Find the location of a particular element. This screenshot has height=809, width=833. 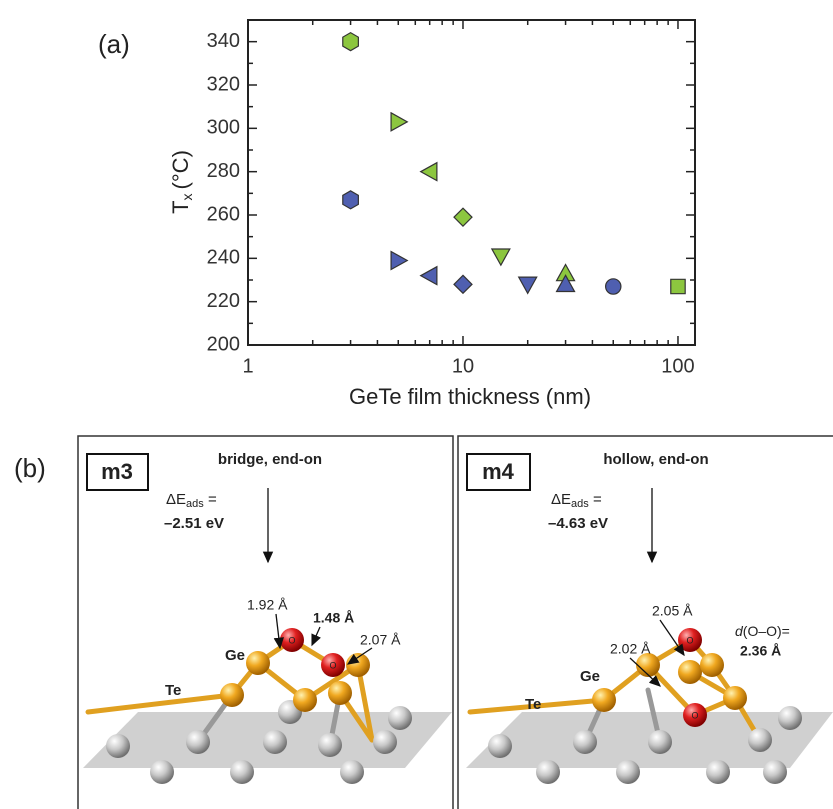

x-tick-label: 1 is located at coordinates (247, 366).